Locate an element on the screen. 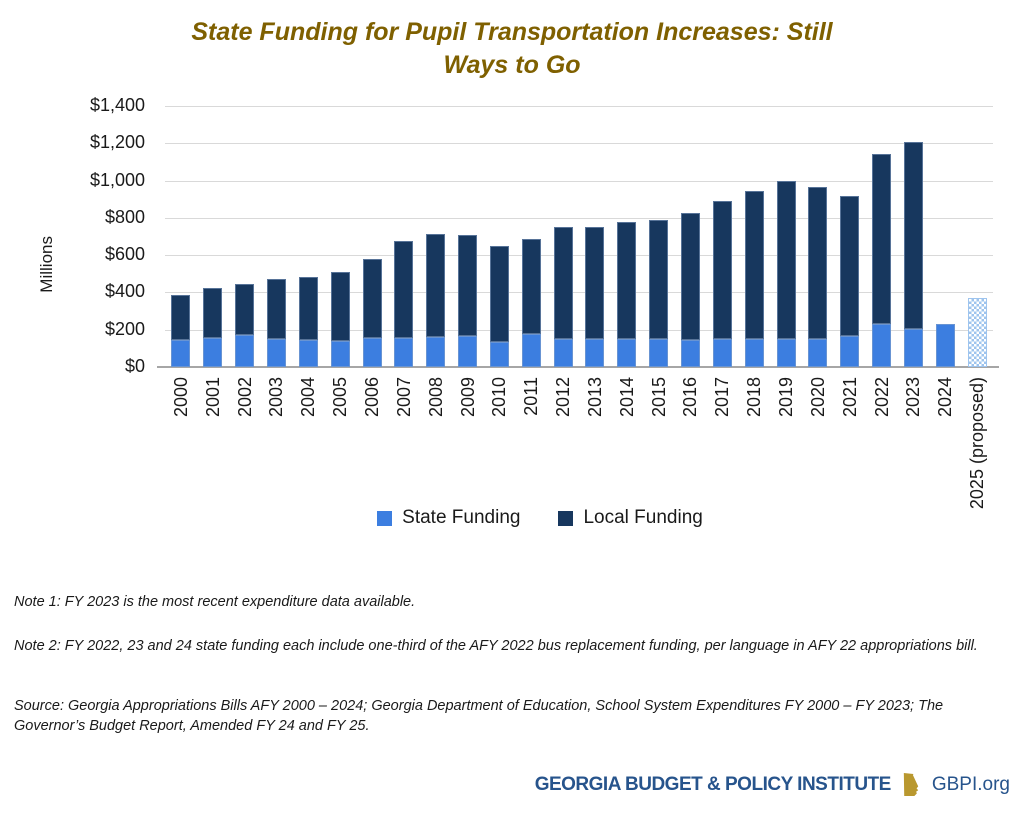 The image size is (1024, 817). legend-item-state-funding: State Funding is located at coordinates (448, 518).